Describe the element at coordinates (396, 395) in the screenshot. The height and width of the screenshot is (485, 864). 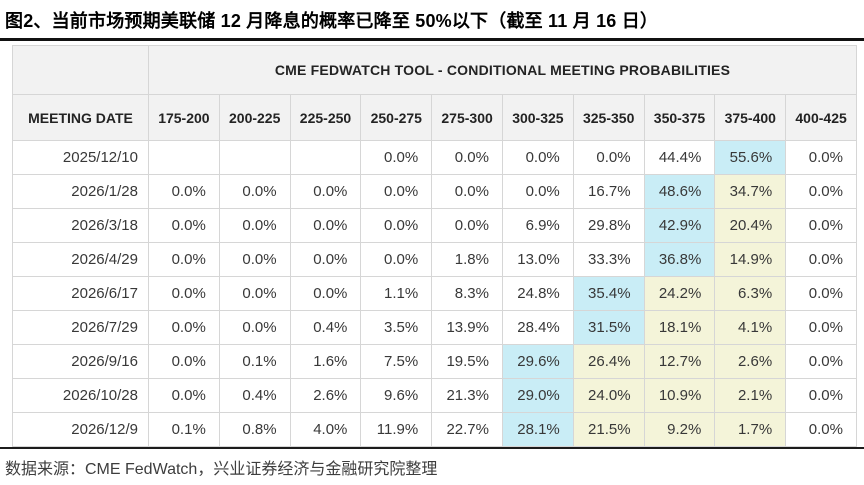
I see `probability-cell: 9.6%` at that location.